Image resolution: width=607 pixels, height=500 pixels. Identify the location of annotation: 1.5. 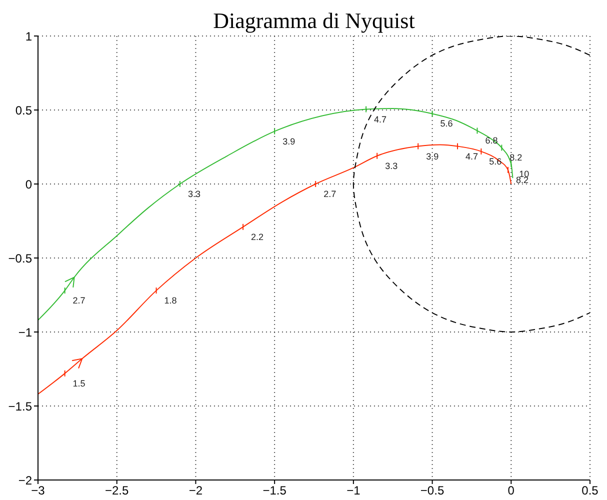
(79, 383).